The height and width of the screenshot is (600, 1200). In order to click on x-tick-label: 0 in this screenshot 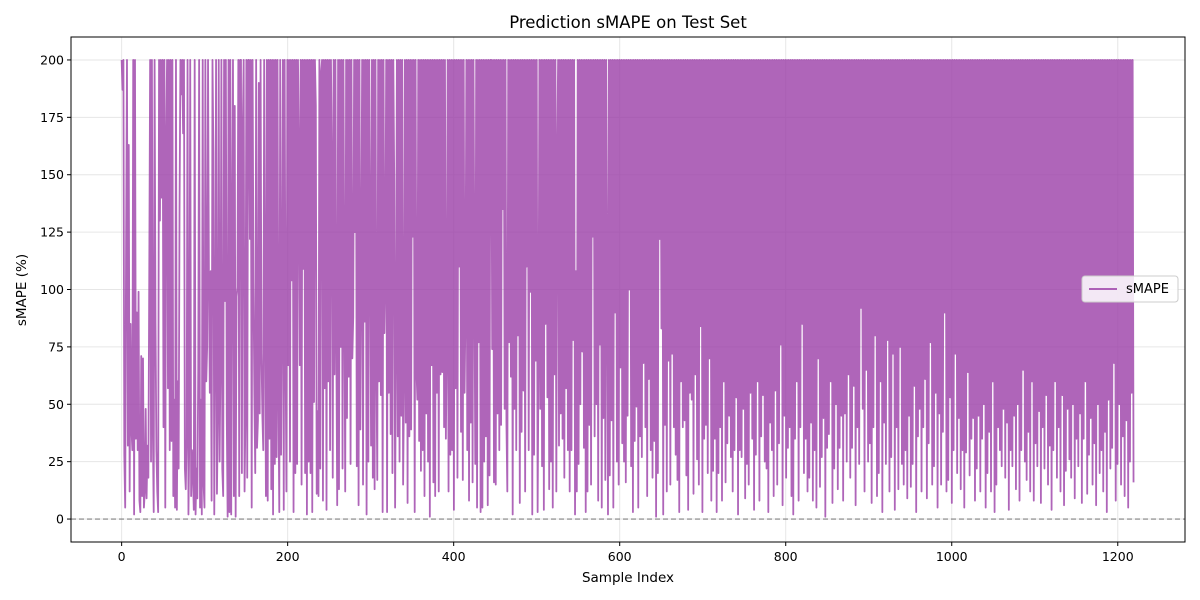, I will do `click(122, 556)`.